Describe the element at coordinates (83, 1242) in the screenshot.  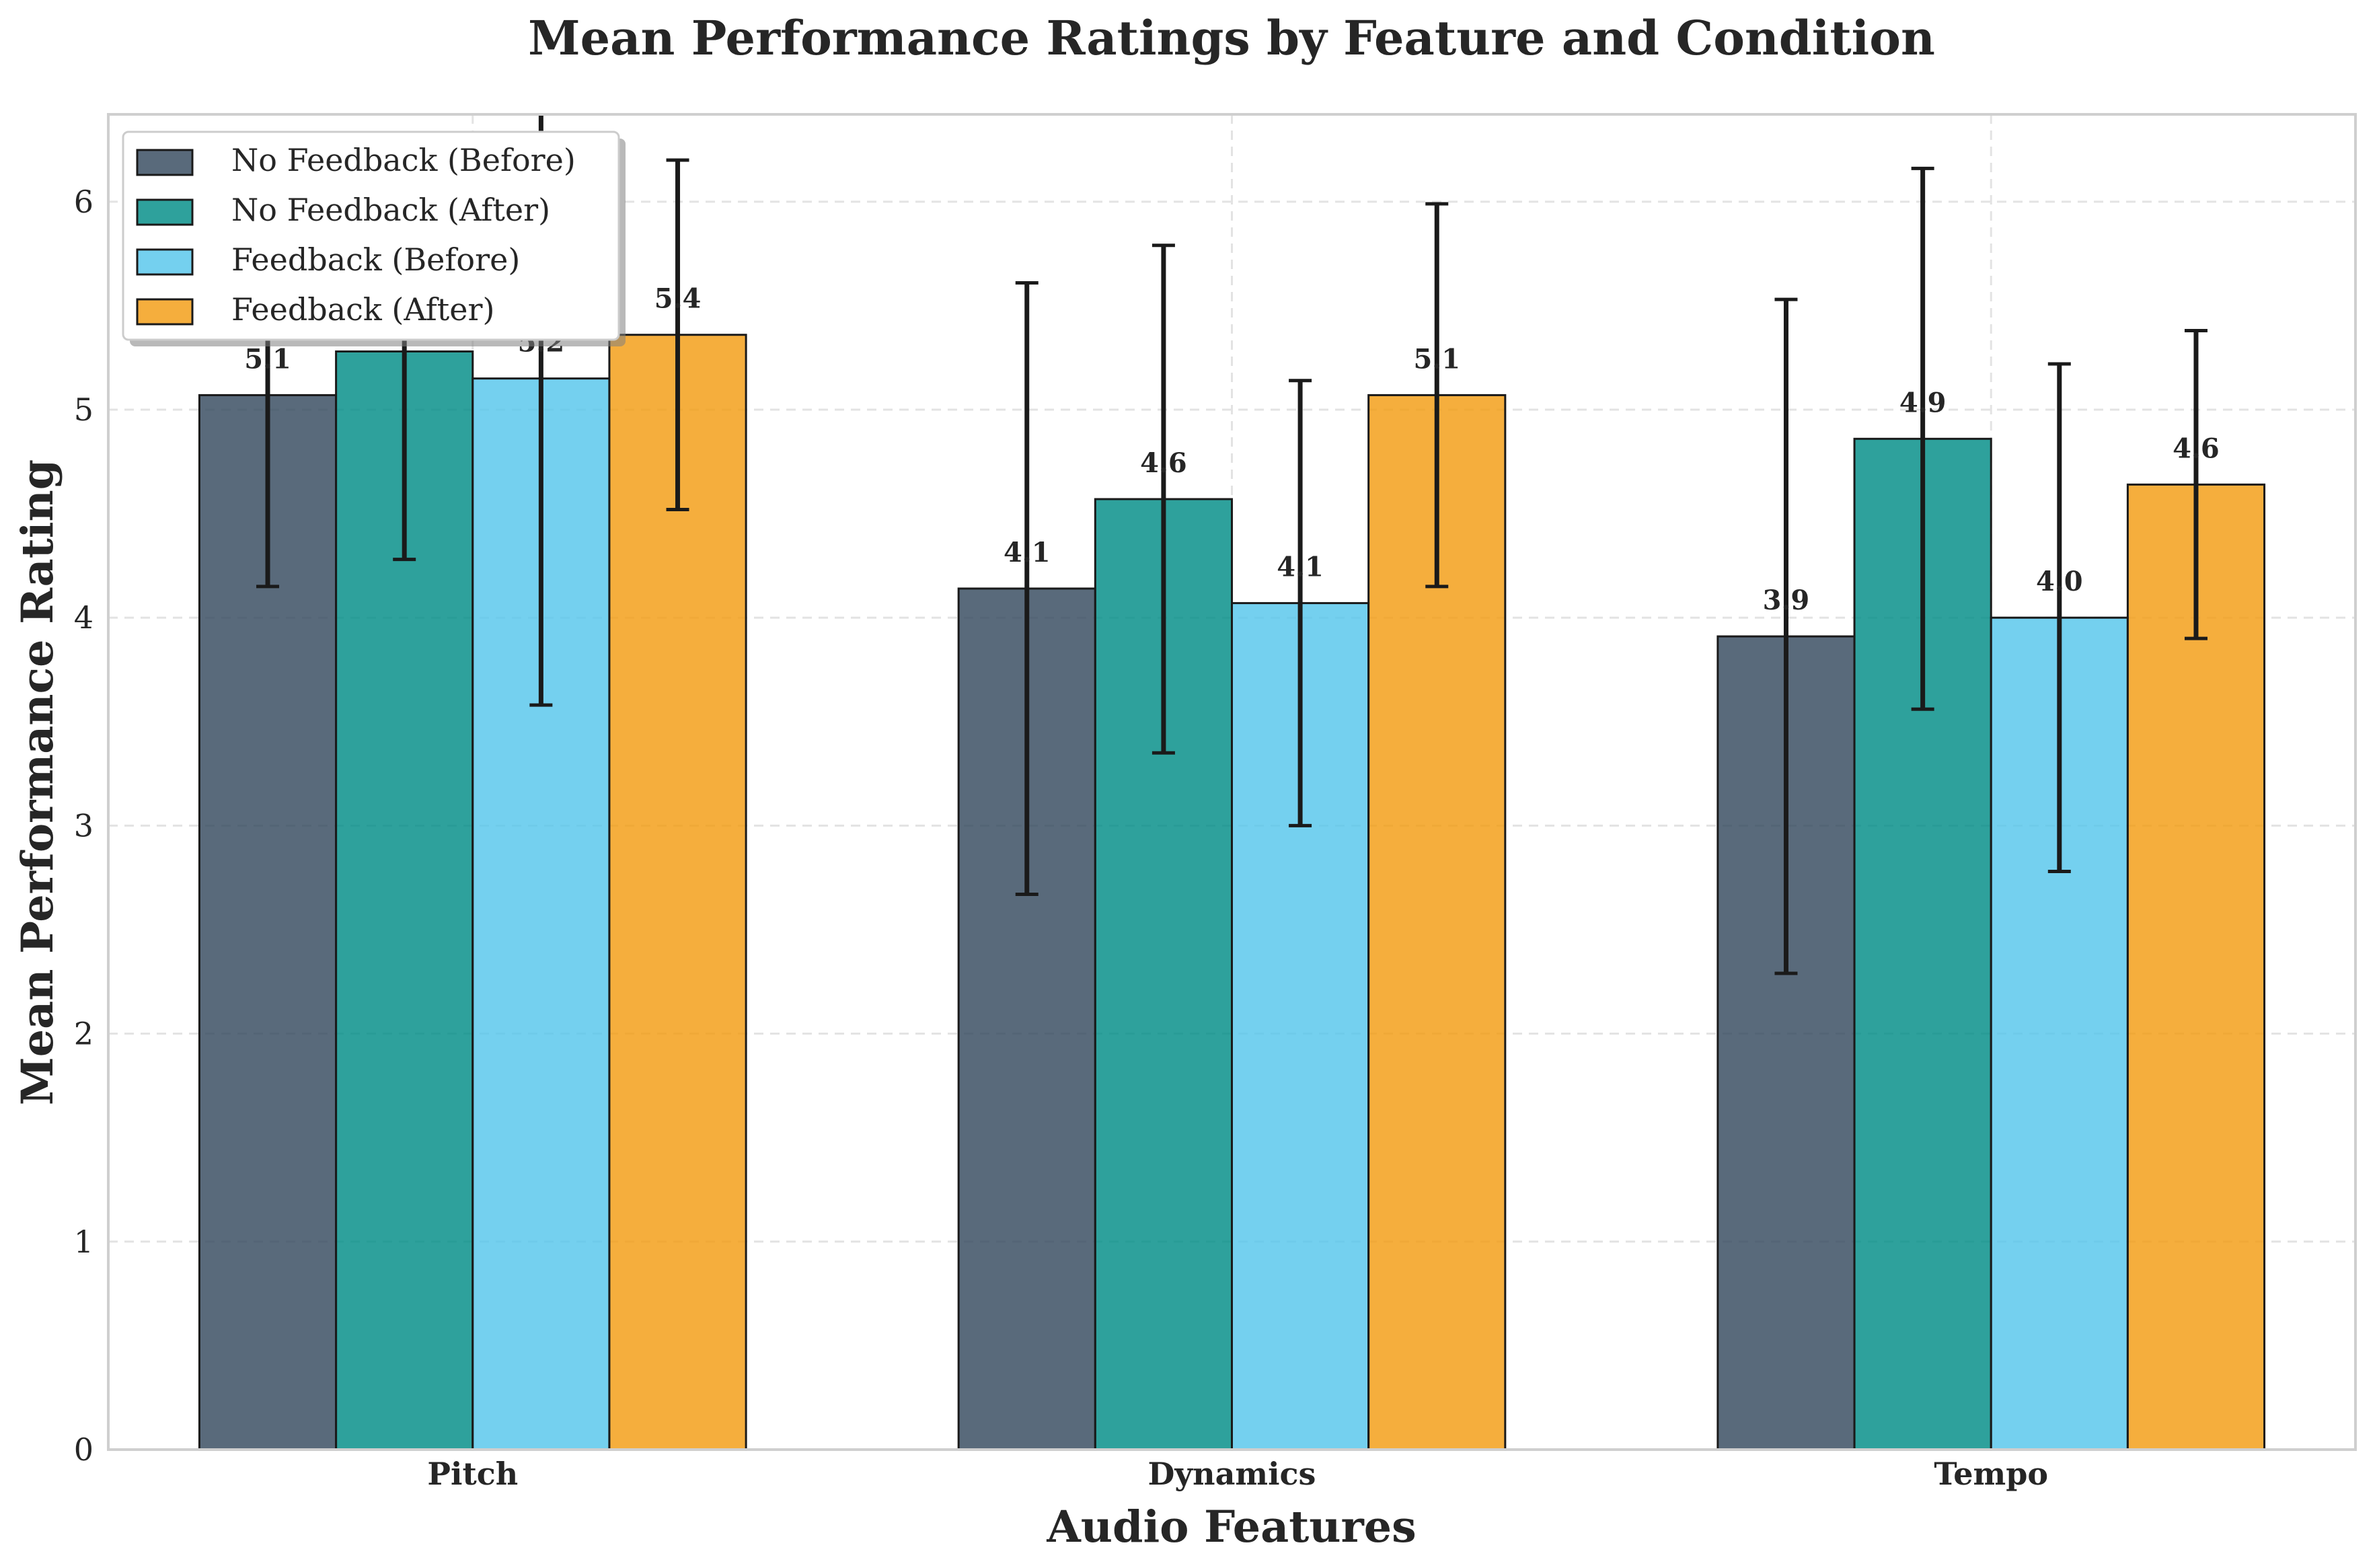
I see `y-tick-label: 1` at that location.